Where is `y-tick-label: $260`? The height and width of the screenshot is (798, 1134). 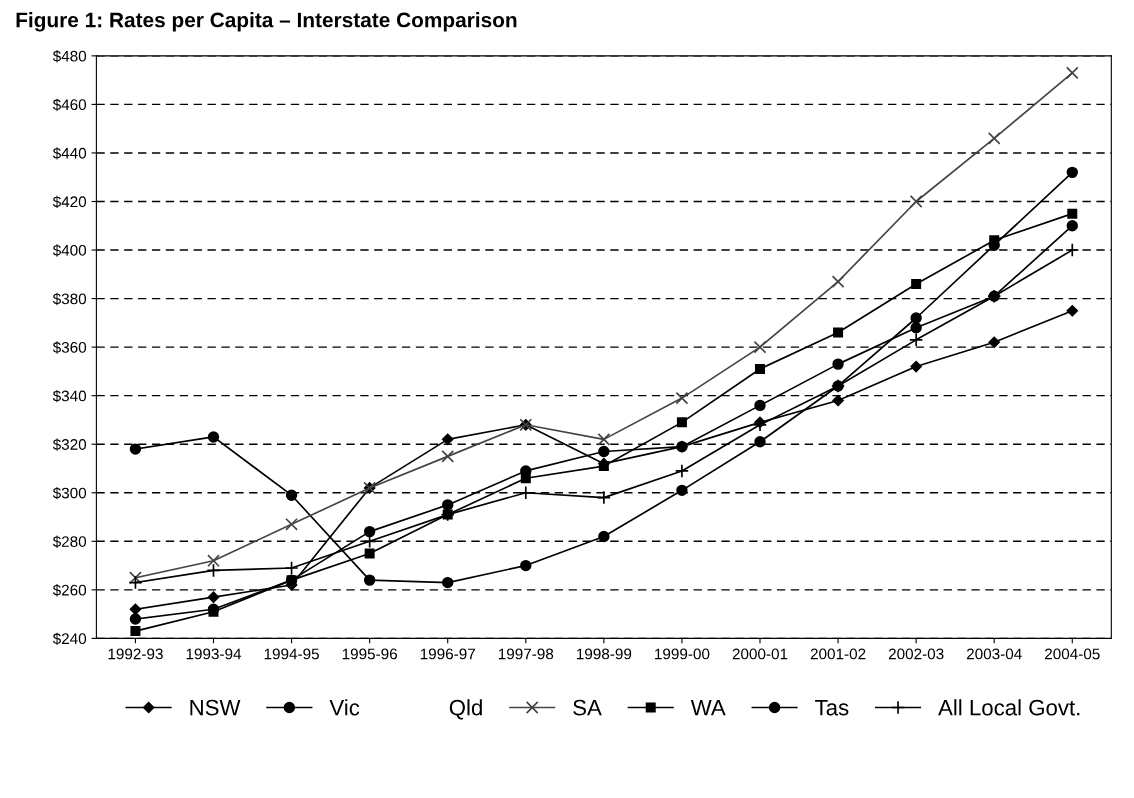 y-tick-label: $260 is located at coordinates (69, 590).